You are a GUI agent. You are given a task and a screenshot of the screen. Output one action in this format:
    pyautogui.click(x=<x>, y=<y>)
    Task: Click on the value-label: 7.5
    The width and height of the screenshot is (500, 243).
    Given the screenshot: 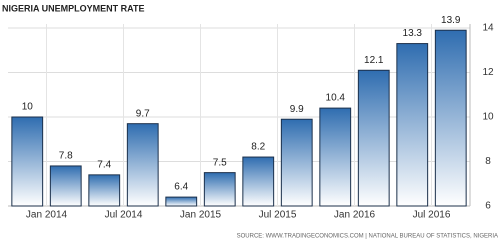 What is the action you would take?
    pyautogui.click(x=220, y=162)
    